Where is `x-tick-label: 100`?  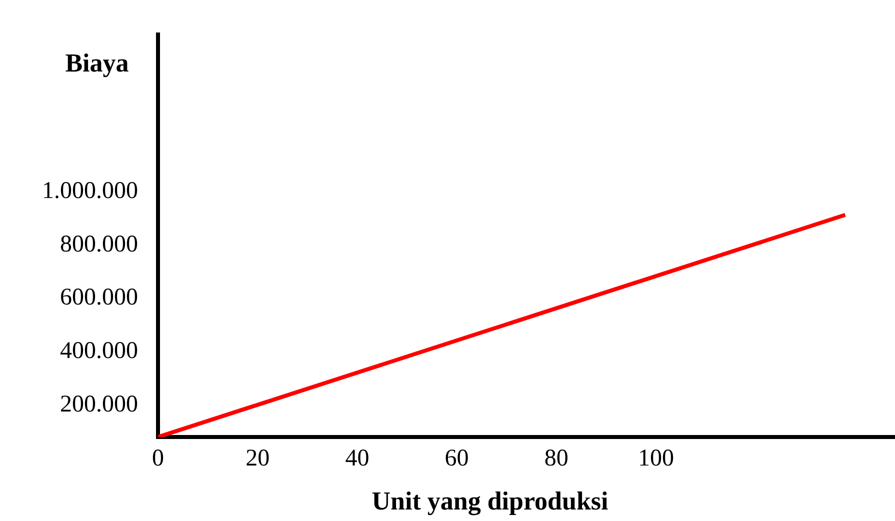
x-tick-label: 100 is located at coordinates (656, 459).